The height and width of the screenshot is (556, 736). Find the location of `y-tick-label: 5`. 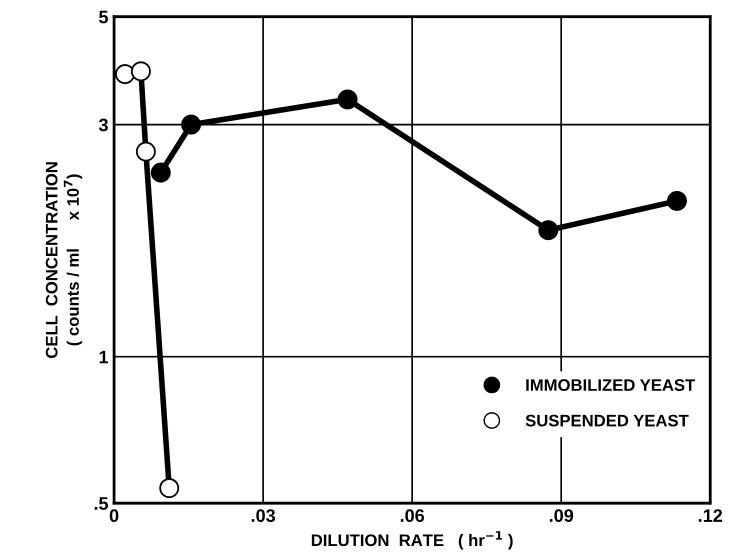

y-tick-label: 5 is located at coordinates (103, 17).